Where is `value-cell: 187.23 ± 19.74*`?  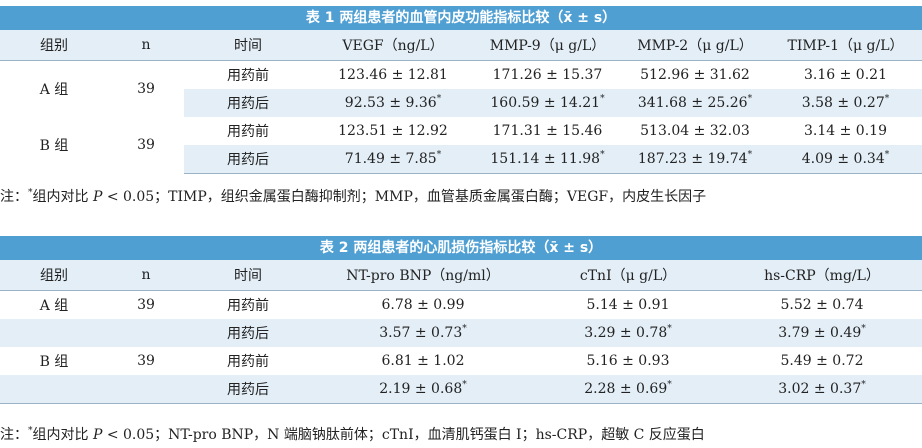 value-cell: 187.23 ± 19.74* is located at coordinates (695, 159).